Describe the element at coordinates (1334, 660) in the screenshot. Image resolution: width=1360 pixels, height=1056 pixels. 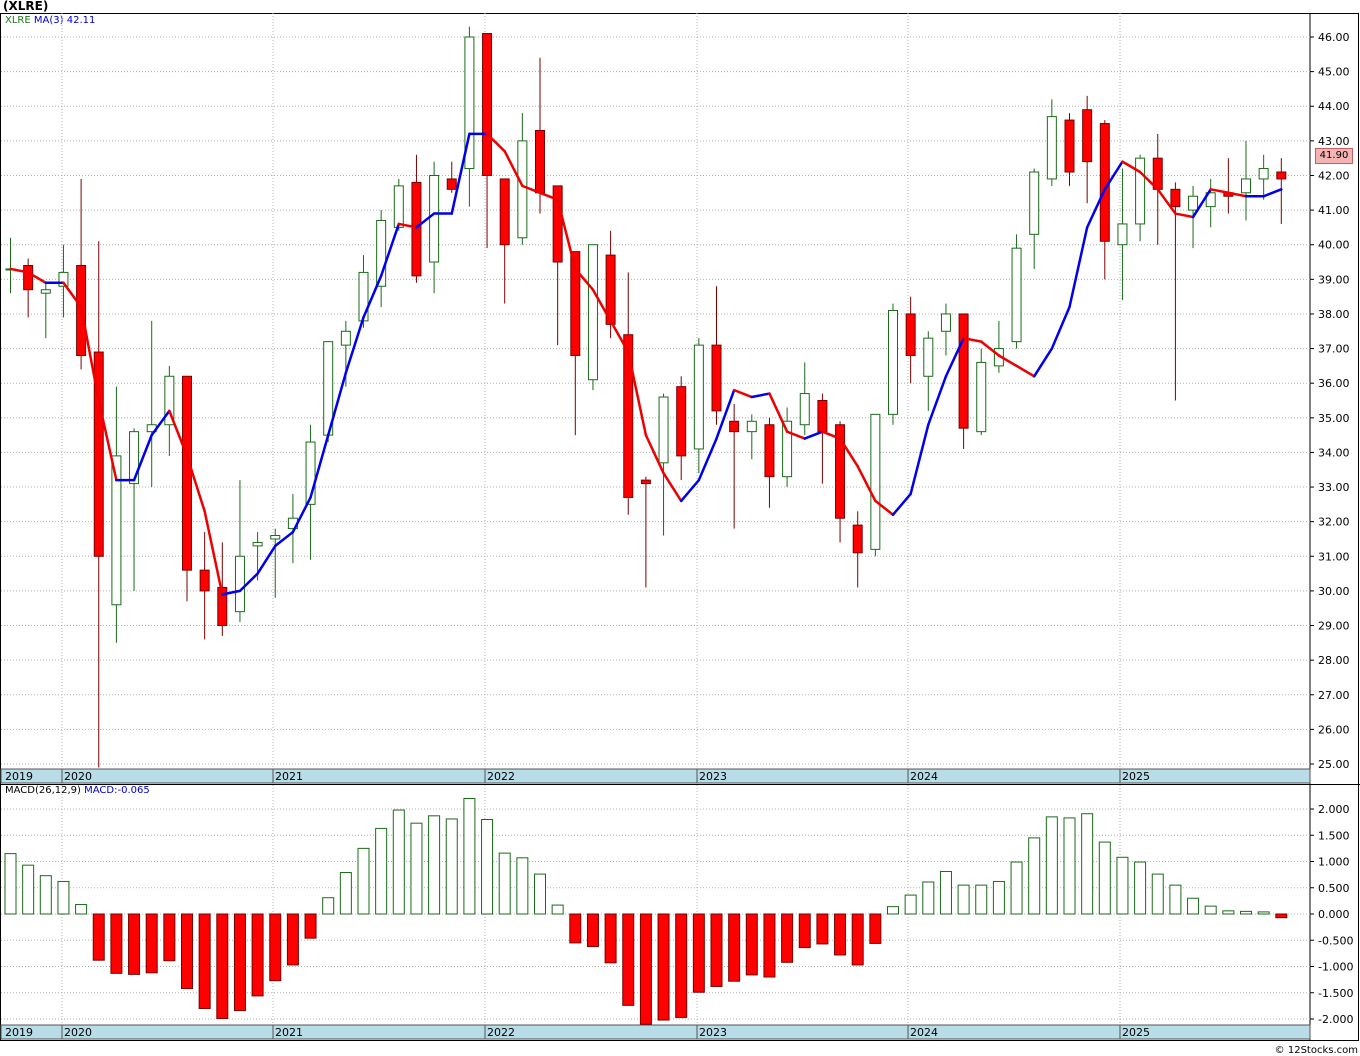
I see `price-y-tick-label: 28.00` at that location.